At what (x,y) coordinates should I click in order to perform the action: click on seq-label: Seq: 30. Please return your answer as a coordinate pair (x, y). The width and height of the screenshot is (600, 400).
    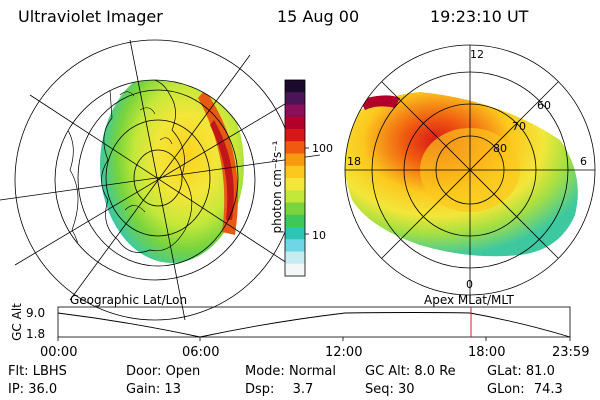
    Looking at the image, I should click on (390, 389).